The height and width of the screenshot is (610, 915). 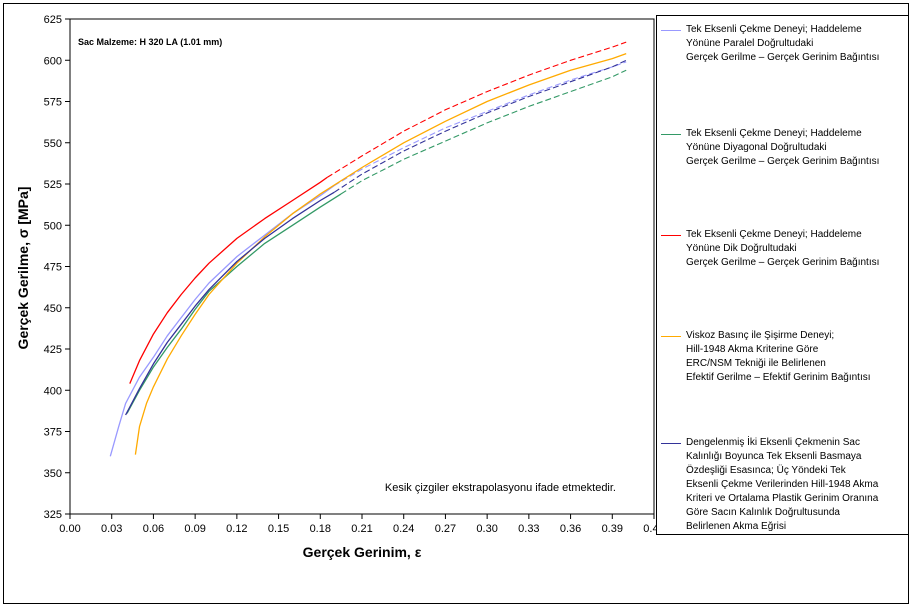 What do you see at coordinates (53, 61) in the screenshot?
I see `y-tick-label: 600` at bounding box center [53, 61].